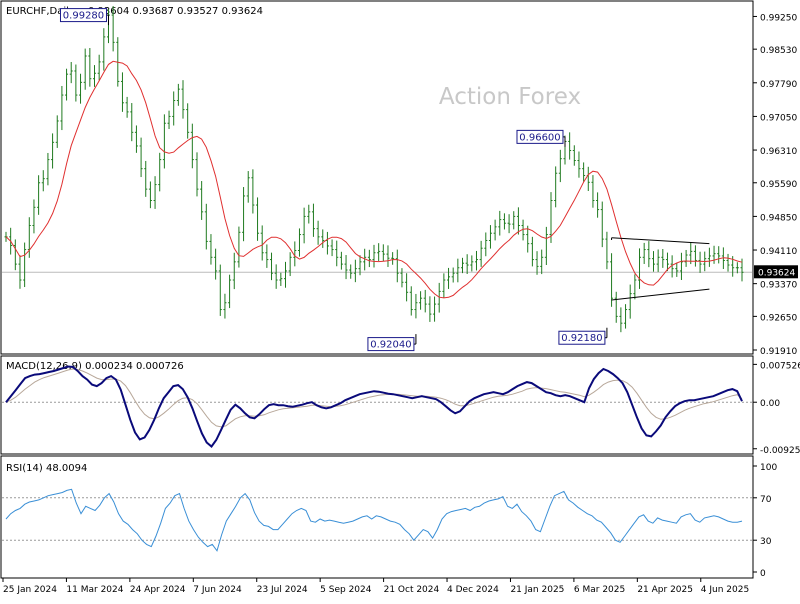 This screenshot has height=604, width=800. What do you see at coordinates (780, 451) in the screenshot?
I see `macd-axis-label: -0.009252` at bounding box center [780, 451].